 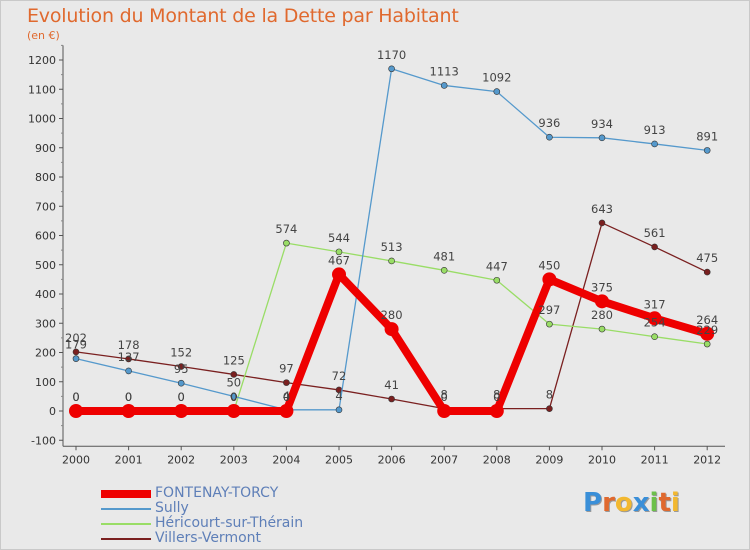 What do you see at coordinates (129, 345) in the screenshot?
I see `data-label-villers-vermont: 178` at bounding box center [129, 345].